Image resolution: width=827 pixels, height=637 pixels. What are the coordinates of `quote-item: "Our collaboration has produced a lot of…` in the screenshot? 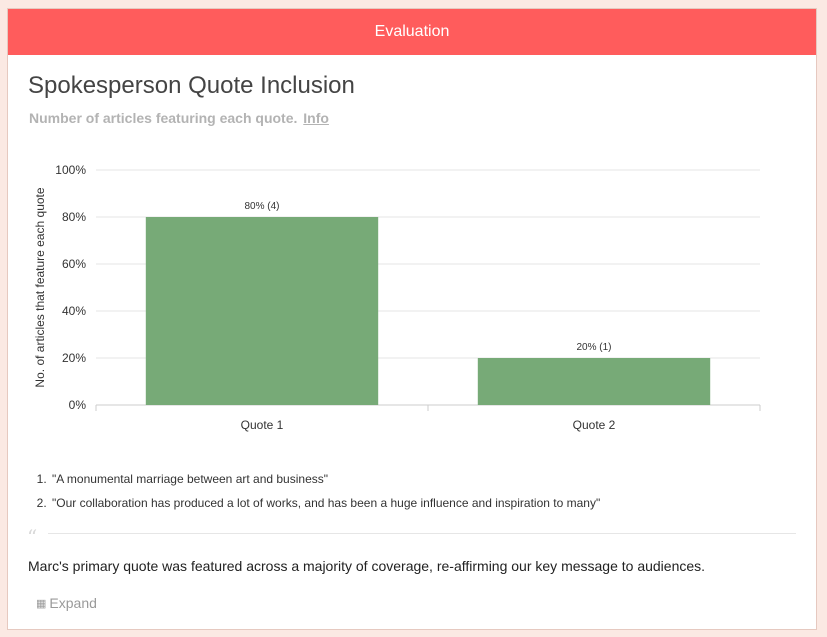 It's located at (325, 503).